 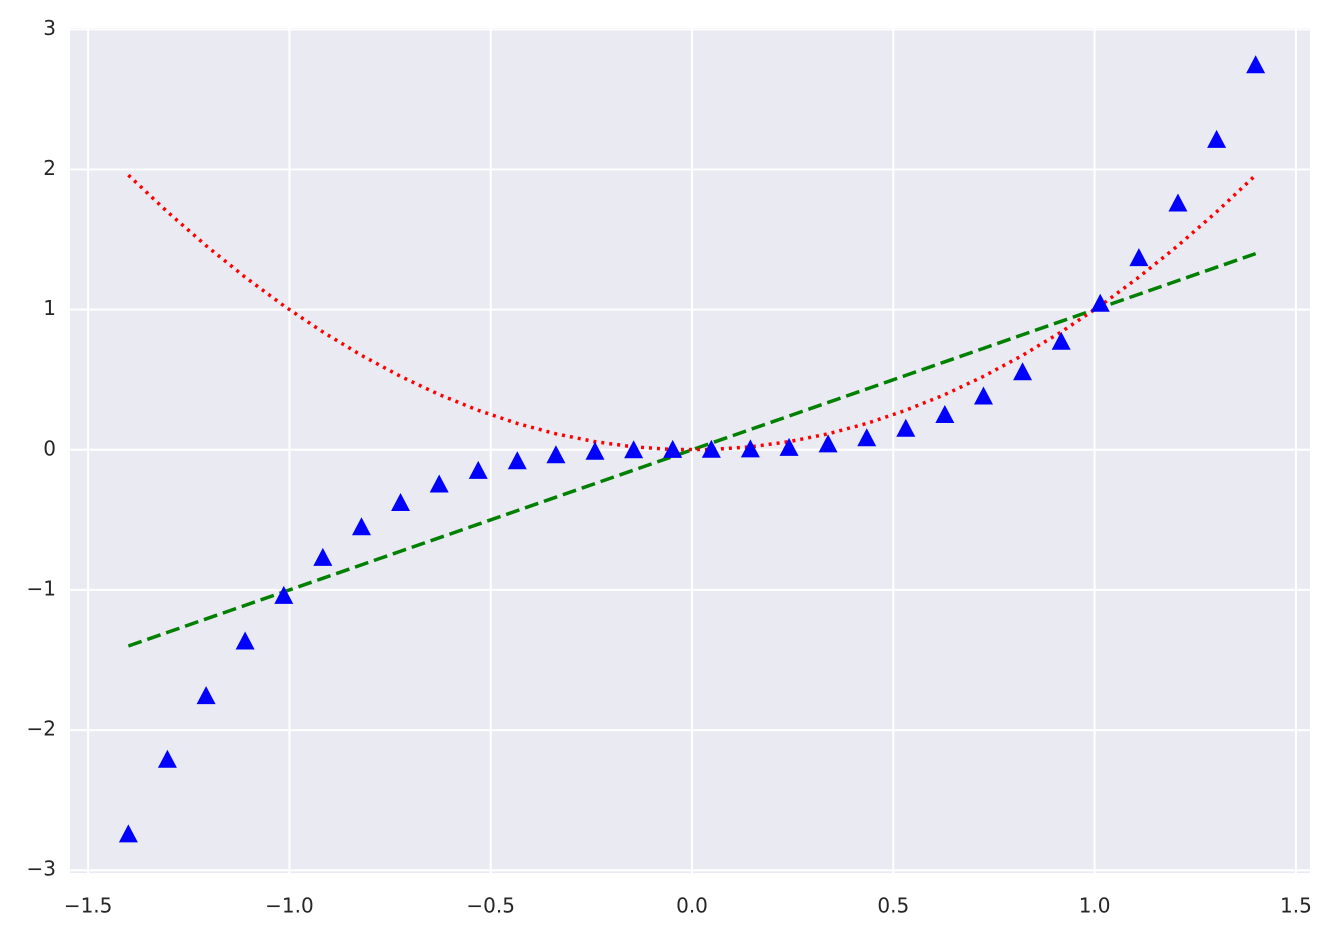 I want to click on y-tick-label: 1, so click(x=49, y=308).